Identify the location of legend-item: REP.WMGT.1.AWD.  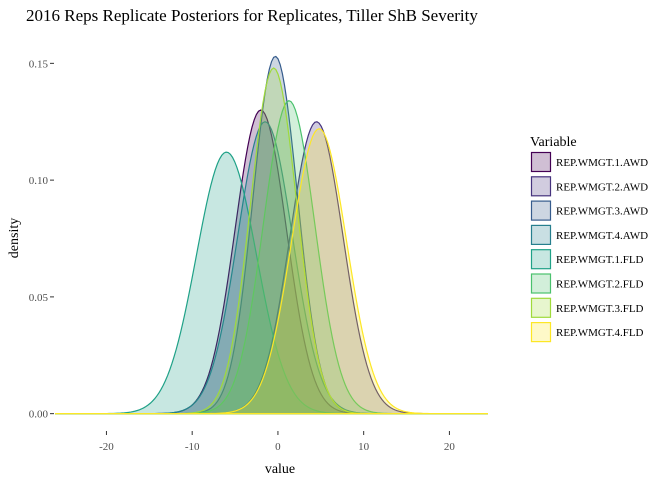
(589, 162).